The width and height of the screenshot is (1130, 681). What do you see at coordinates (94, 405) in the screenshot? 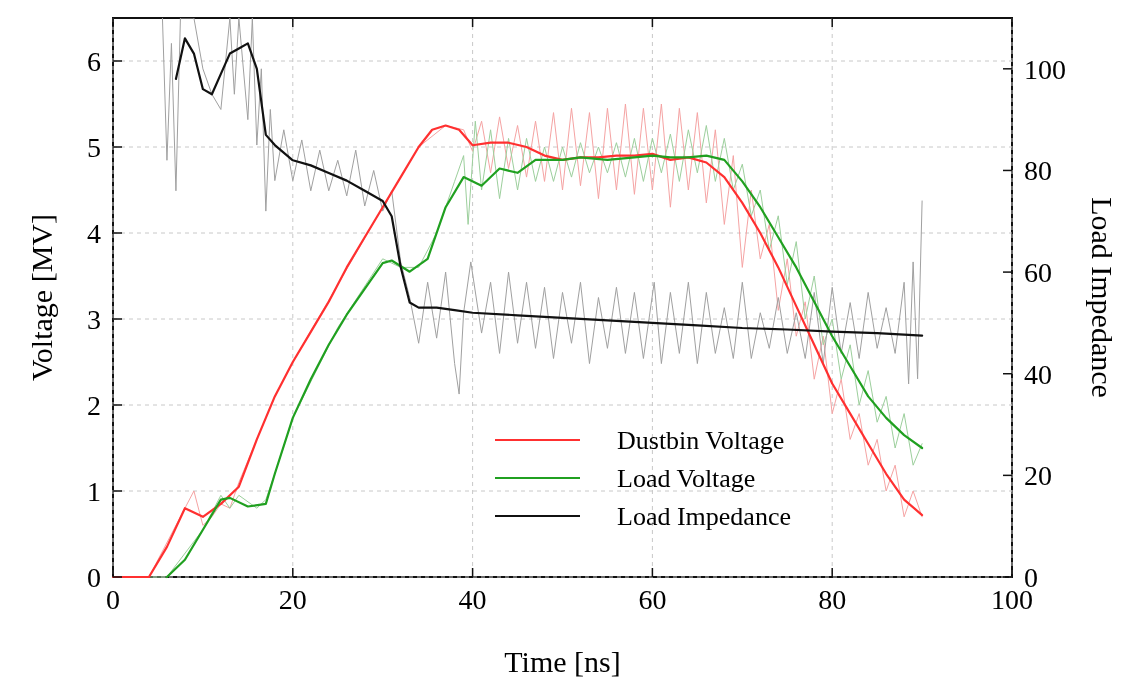
I see `y-tick-label: 2` at bounding box center [94, 405].